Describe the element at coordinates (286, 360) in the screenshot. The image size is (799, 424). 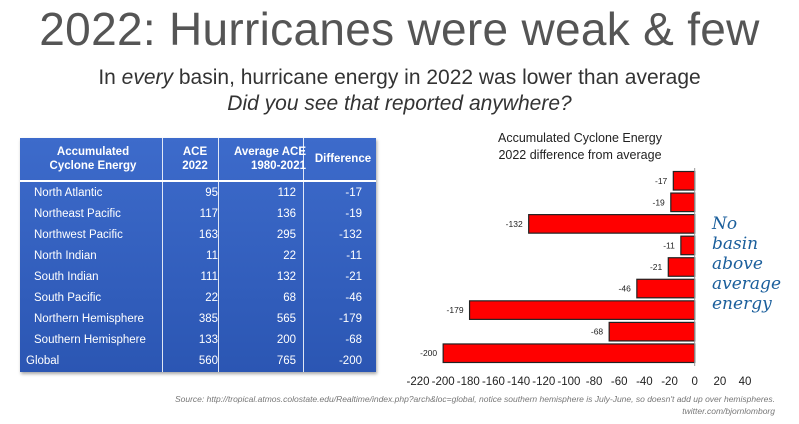
I see `row-average: 765` at that location.